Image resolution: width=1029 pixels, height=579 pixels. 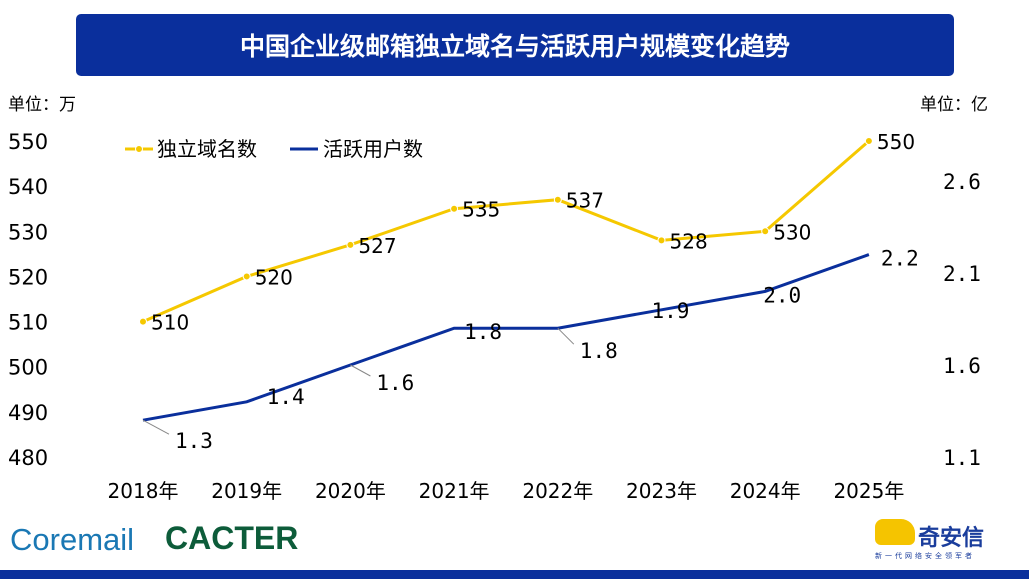 What do you see at coordinates (28, 323) in the screenshot?
I see `left-tick-label: 510` at bounding box center [28, 323].